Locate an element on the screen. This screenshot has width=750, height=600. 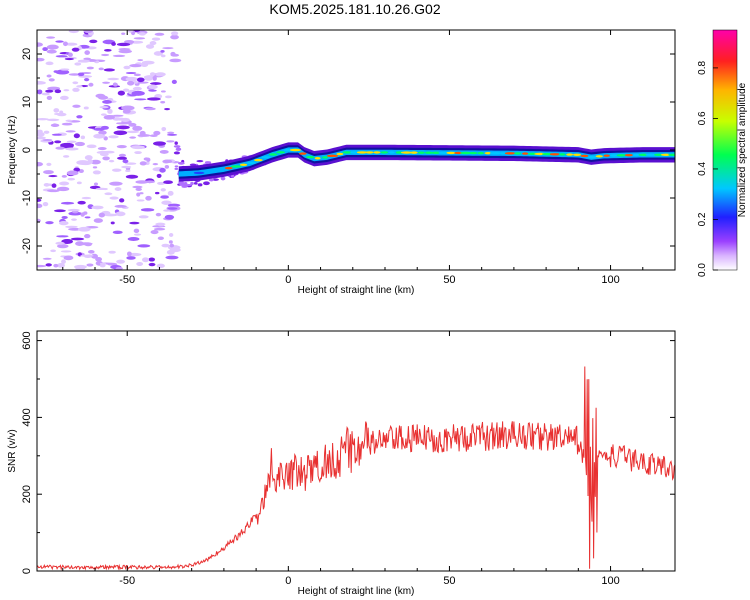
colorbar-frame is located at coordinates (725, 150).